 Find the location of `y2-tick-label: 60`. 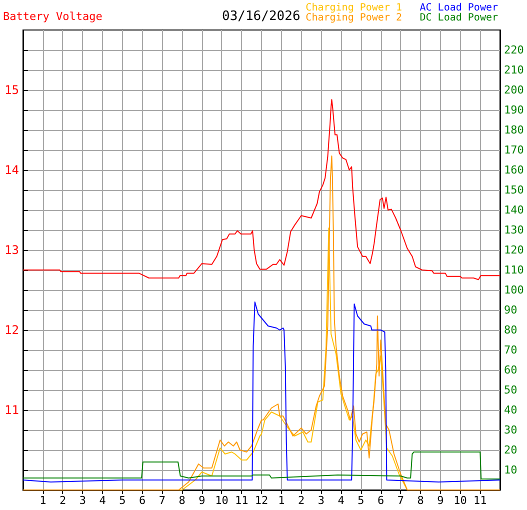

y2-tick-label: 60 is located at coordinates (511, 370).